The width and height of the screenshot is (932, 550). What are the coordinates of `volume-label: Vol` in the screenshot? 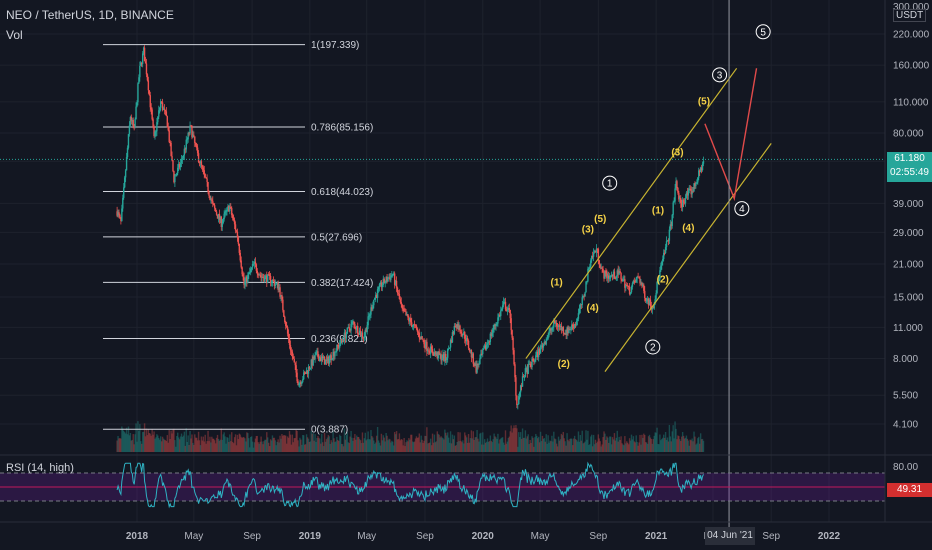 It's located at (14, 35).